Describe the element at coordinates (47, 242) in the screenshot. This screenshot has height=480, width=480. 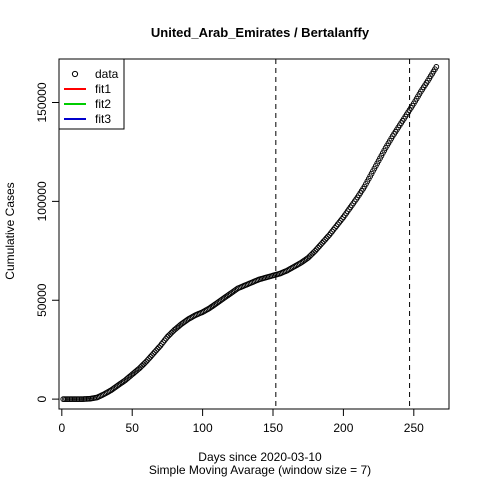
I see `y-axis: 0 50000 100000 150000` at that location.